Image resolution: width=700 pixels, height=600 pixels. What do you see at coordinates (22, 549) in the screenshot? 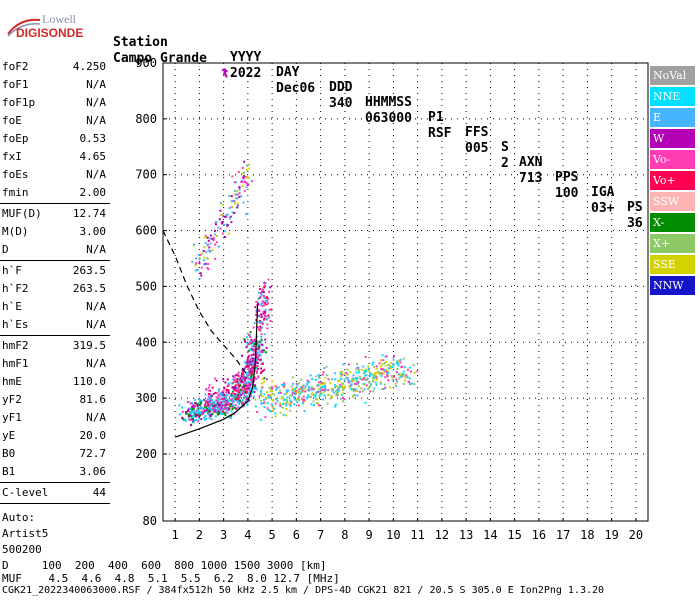
I see `auto-version: 500200` at bounding box center [22, 549].